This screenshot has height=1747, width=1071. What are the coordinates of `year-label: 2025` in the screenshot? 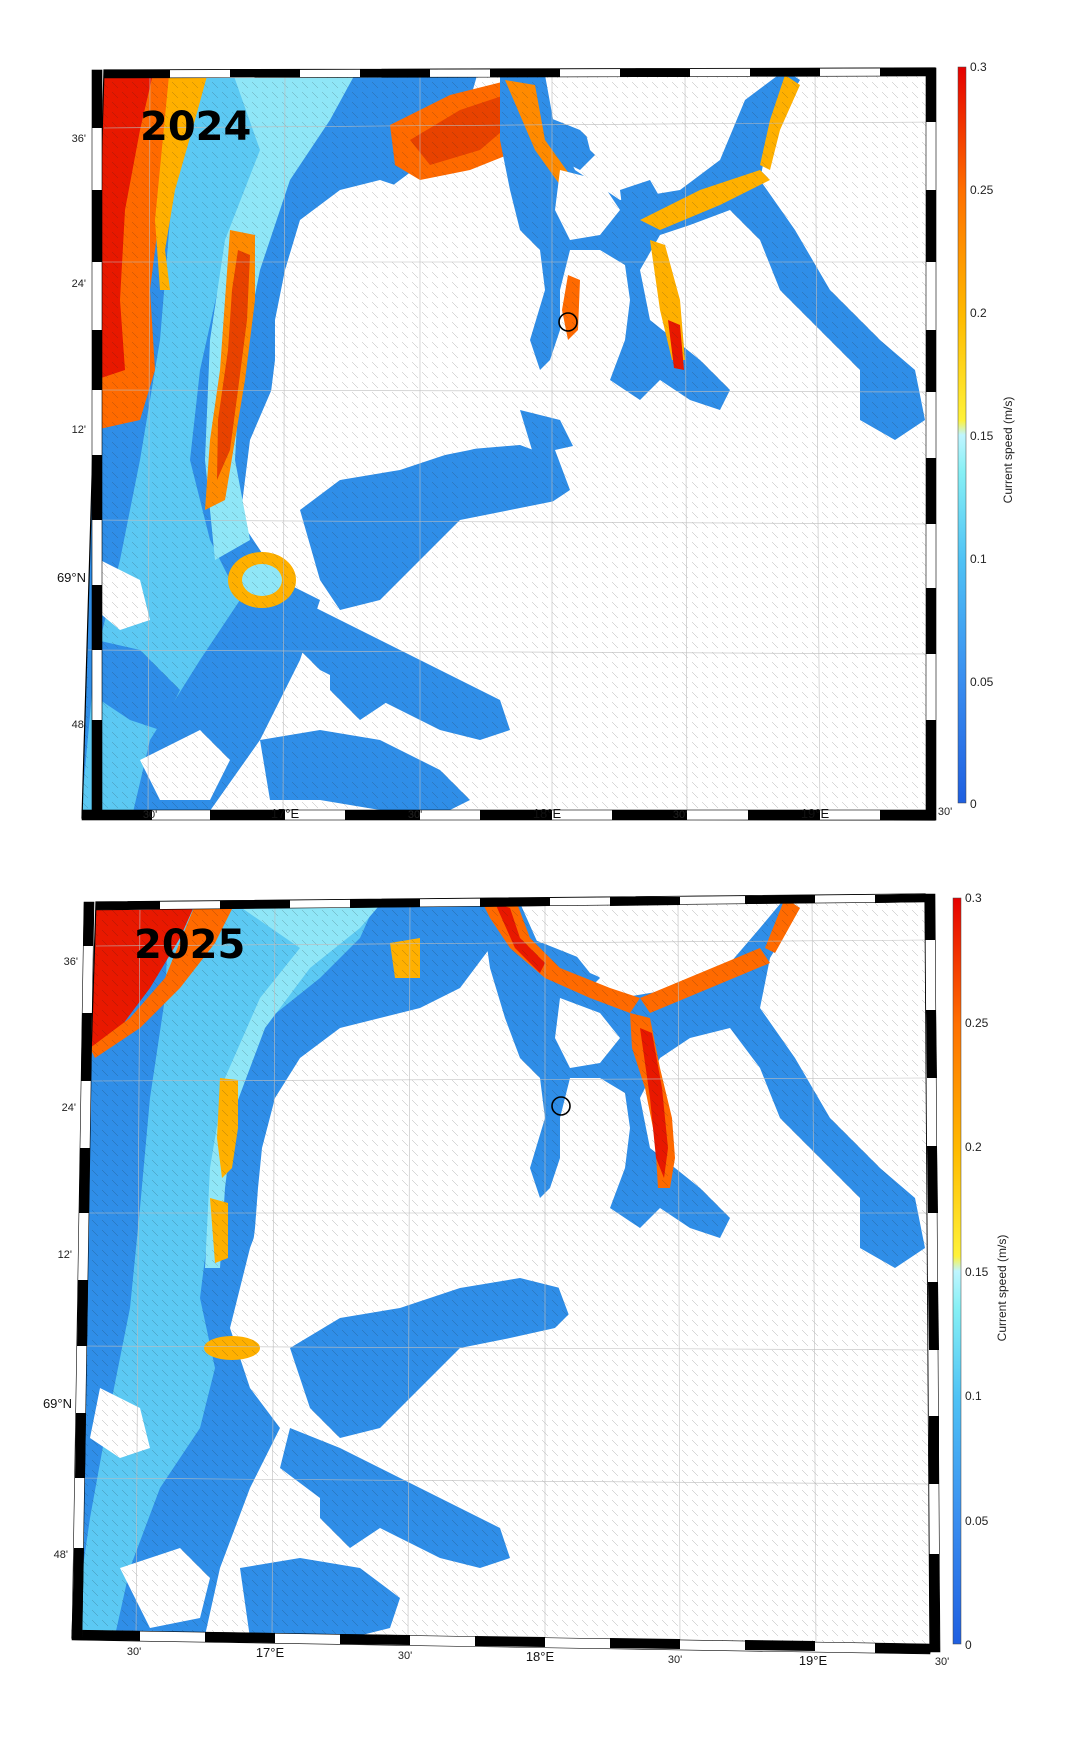 It's located at (189, 945).